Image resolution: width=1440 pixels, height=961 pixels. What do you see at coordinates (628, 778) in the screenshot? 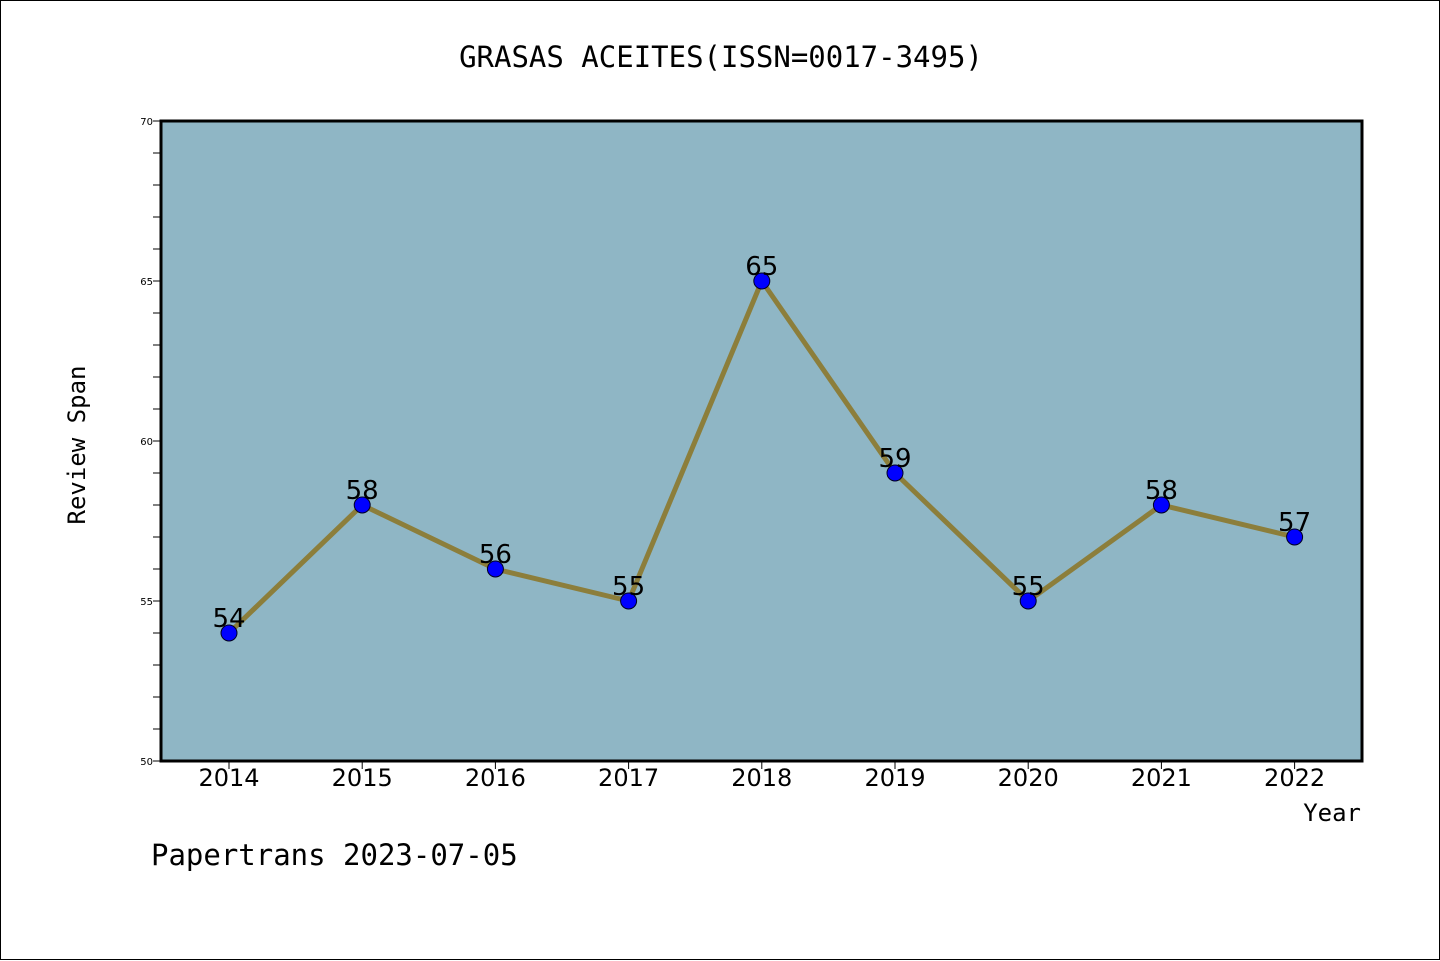
I see `x-tick-label: 2017` at bounding box center [628, 778].